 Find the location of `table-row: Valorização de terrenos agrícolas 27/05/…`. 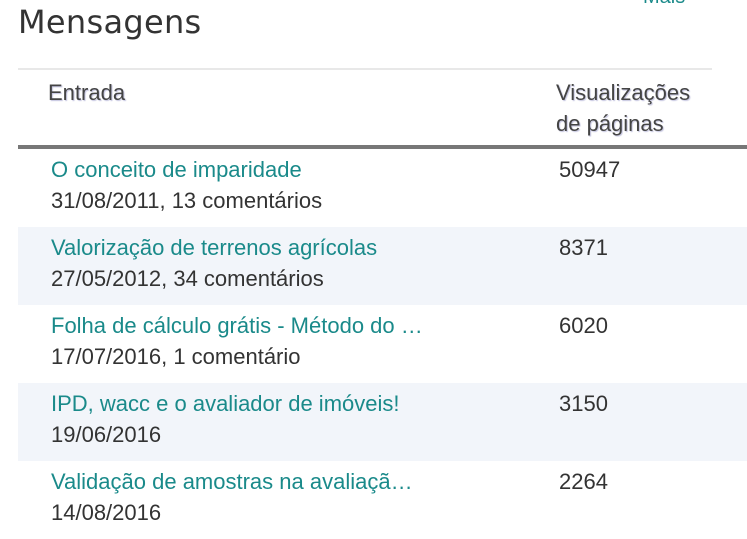

table-row: Valorização de terrenos agrícolas 27/05/… is located at coordinates (382, 266).